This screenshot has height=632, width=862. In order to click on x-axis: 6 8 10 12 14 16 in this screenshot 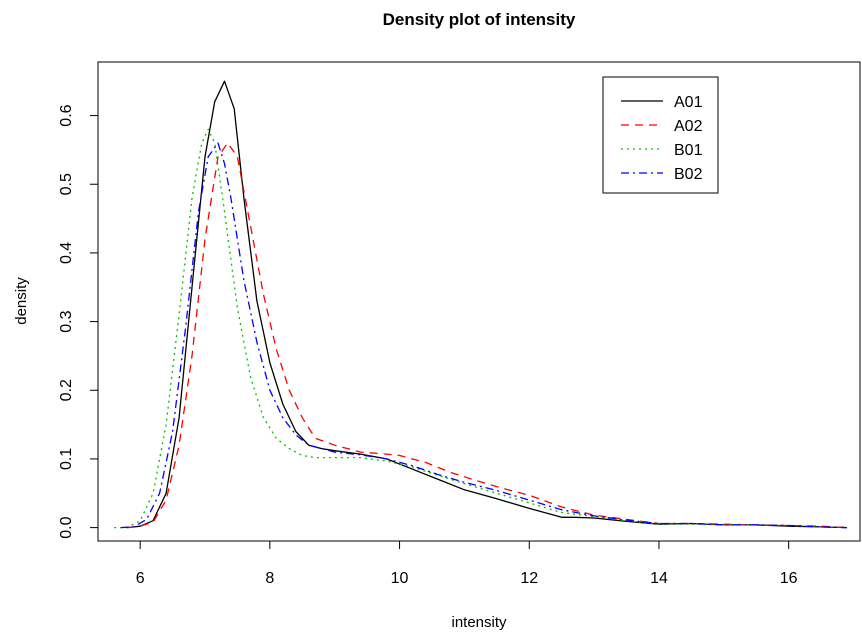, I will do `click(467, 563)`.